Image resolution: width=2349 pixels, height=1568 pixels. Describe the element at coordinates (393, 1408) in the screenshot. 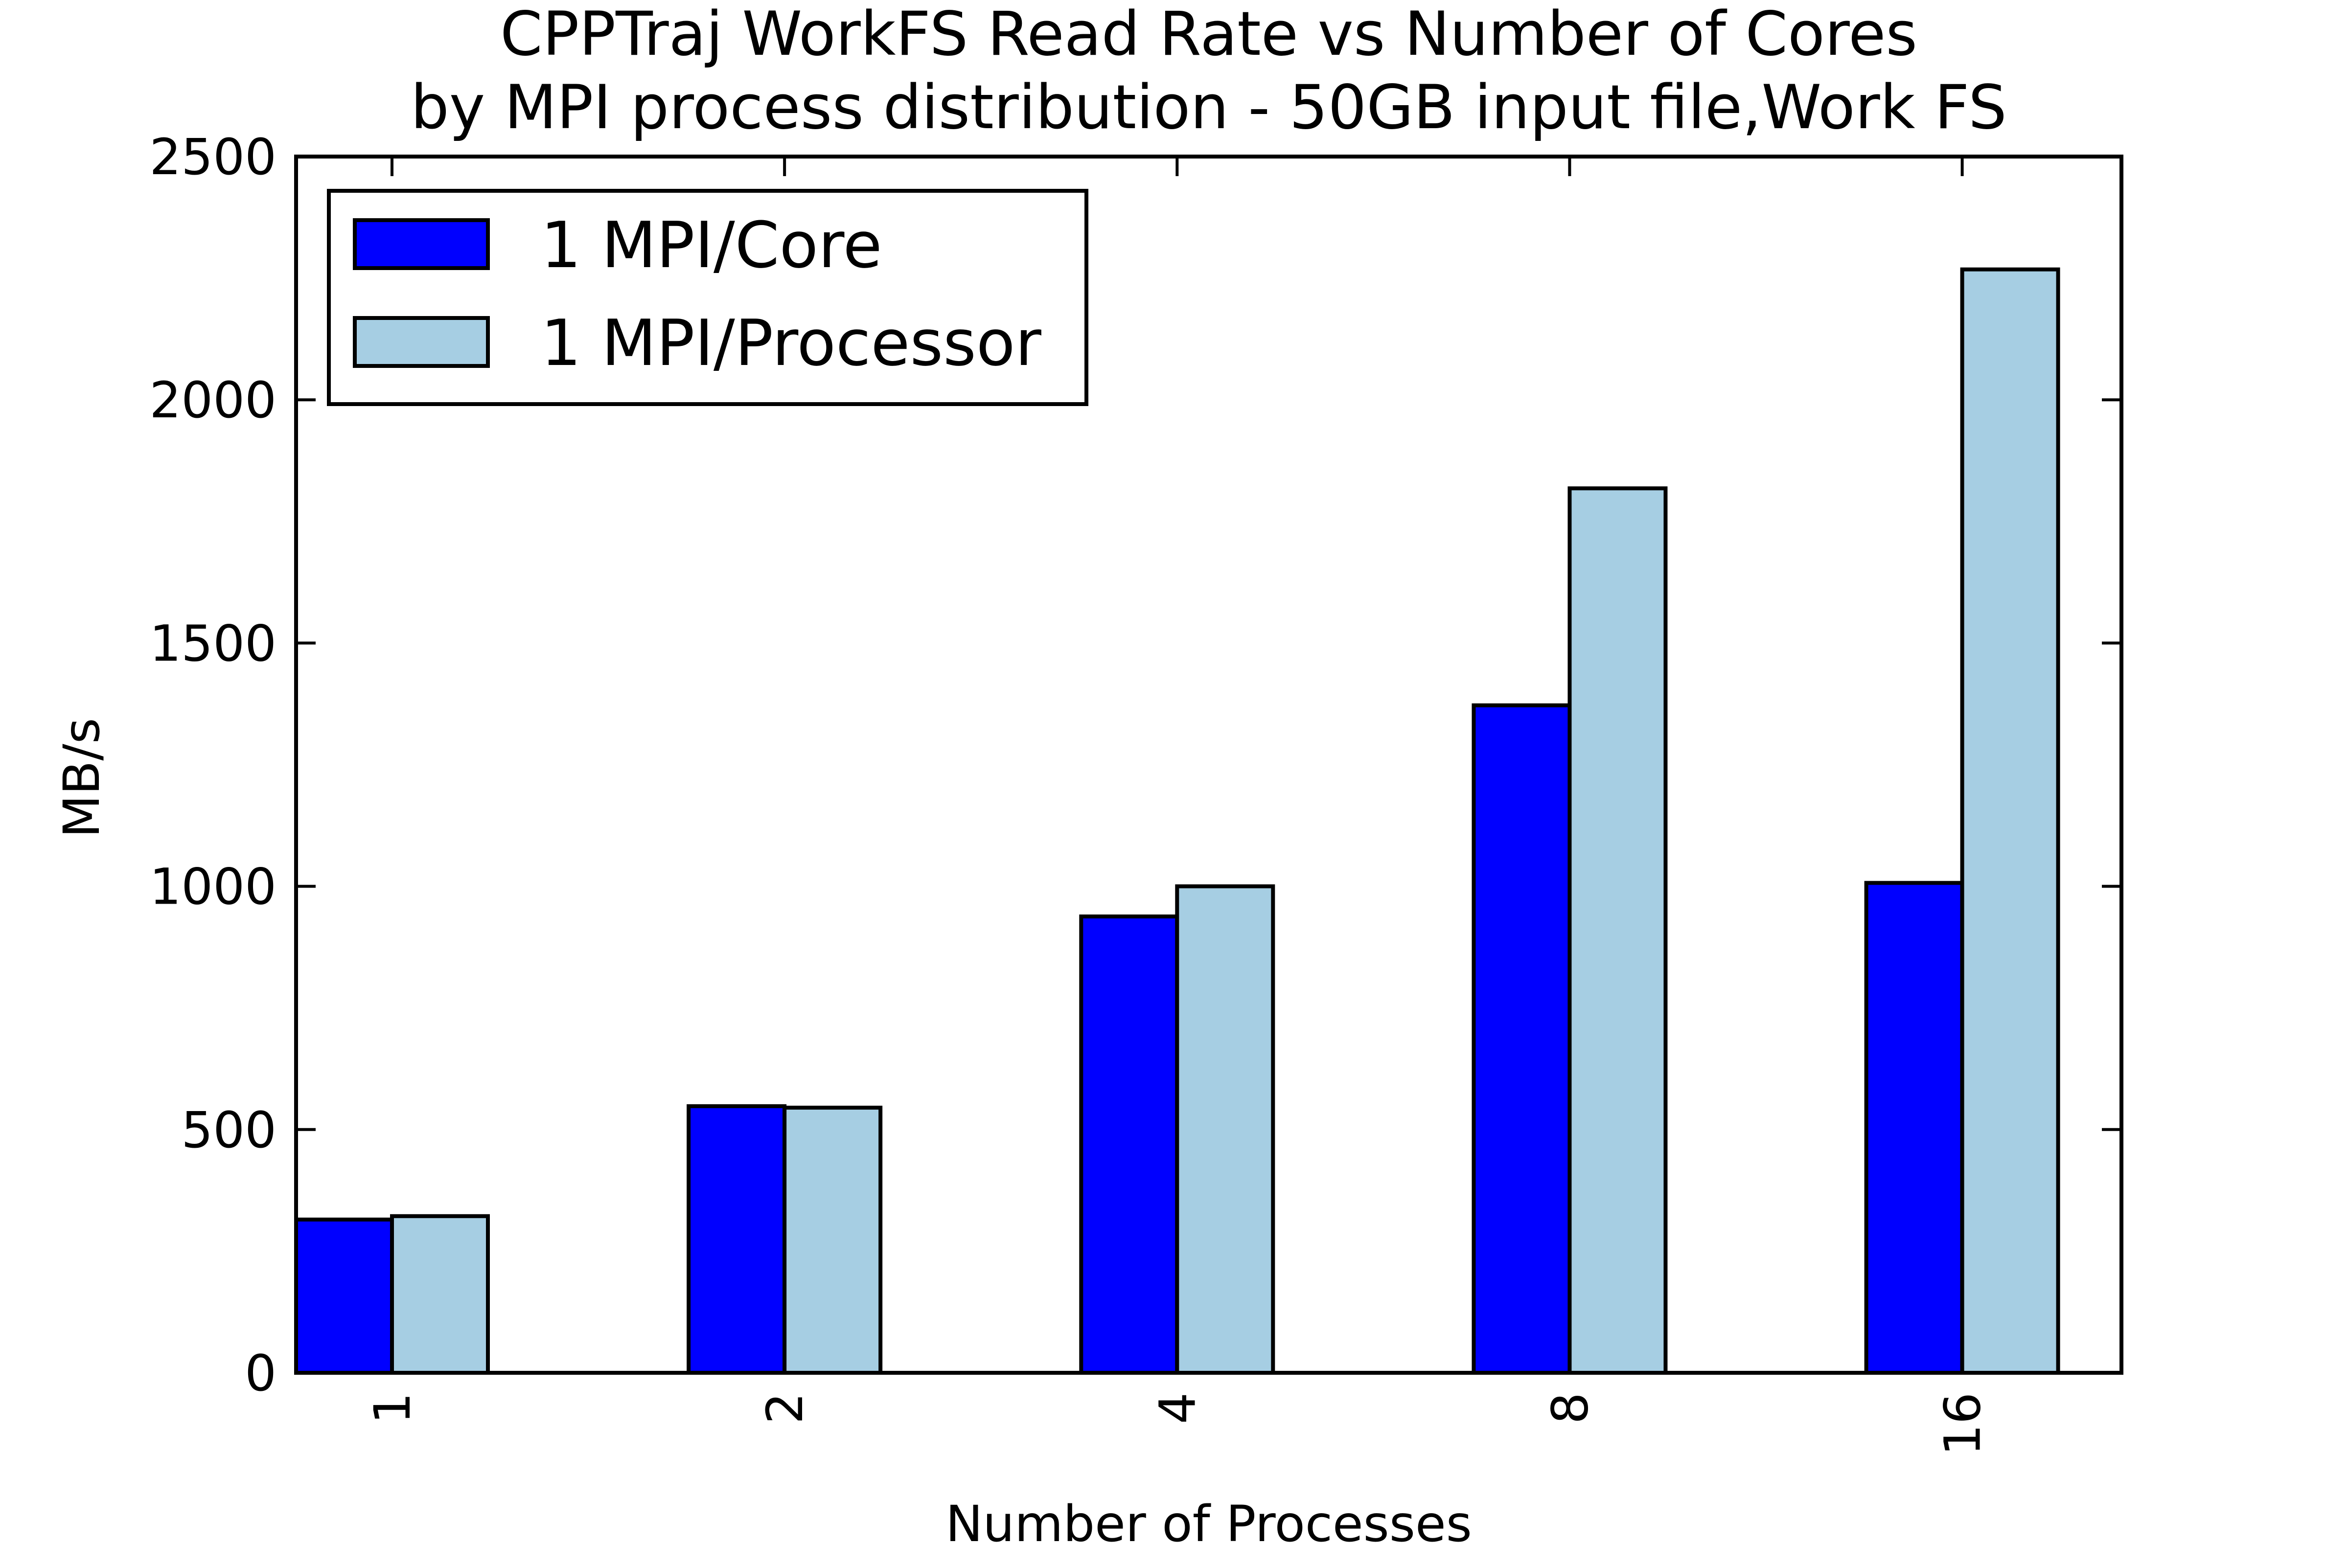

I see `x-tick-label: 1` at that location.